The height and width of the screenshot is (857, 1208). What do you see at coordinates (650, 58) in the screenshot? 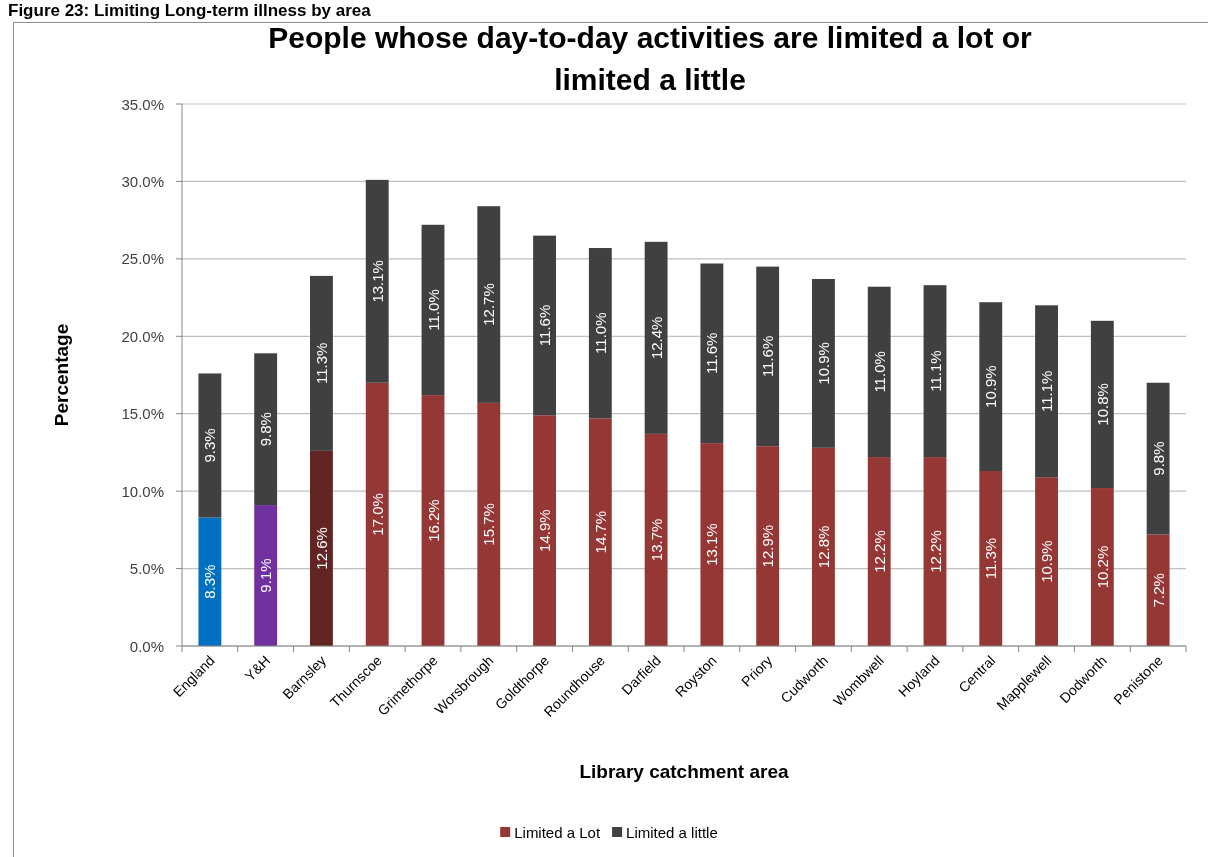
I see `chart-title: People whose day-to-day activities are limited a lot or limited a little` at bounding box center [650, 58].